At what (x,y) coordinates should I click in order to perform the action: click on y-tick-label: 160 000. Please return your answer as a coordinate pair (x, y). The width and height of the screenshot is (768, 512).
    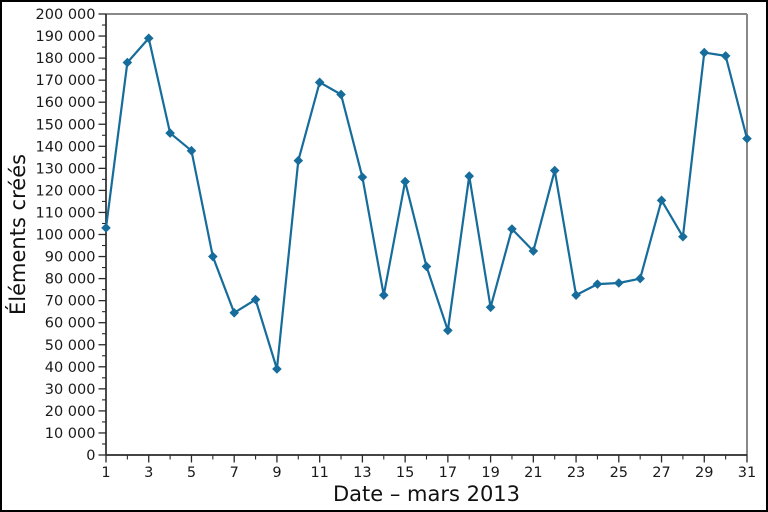
    Looking at the image, I should click on (66, 103).